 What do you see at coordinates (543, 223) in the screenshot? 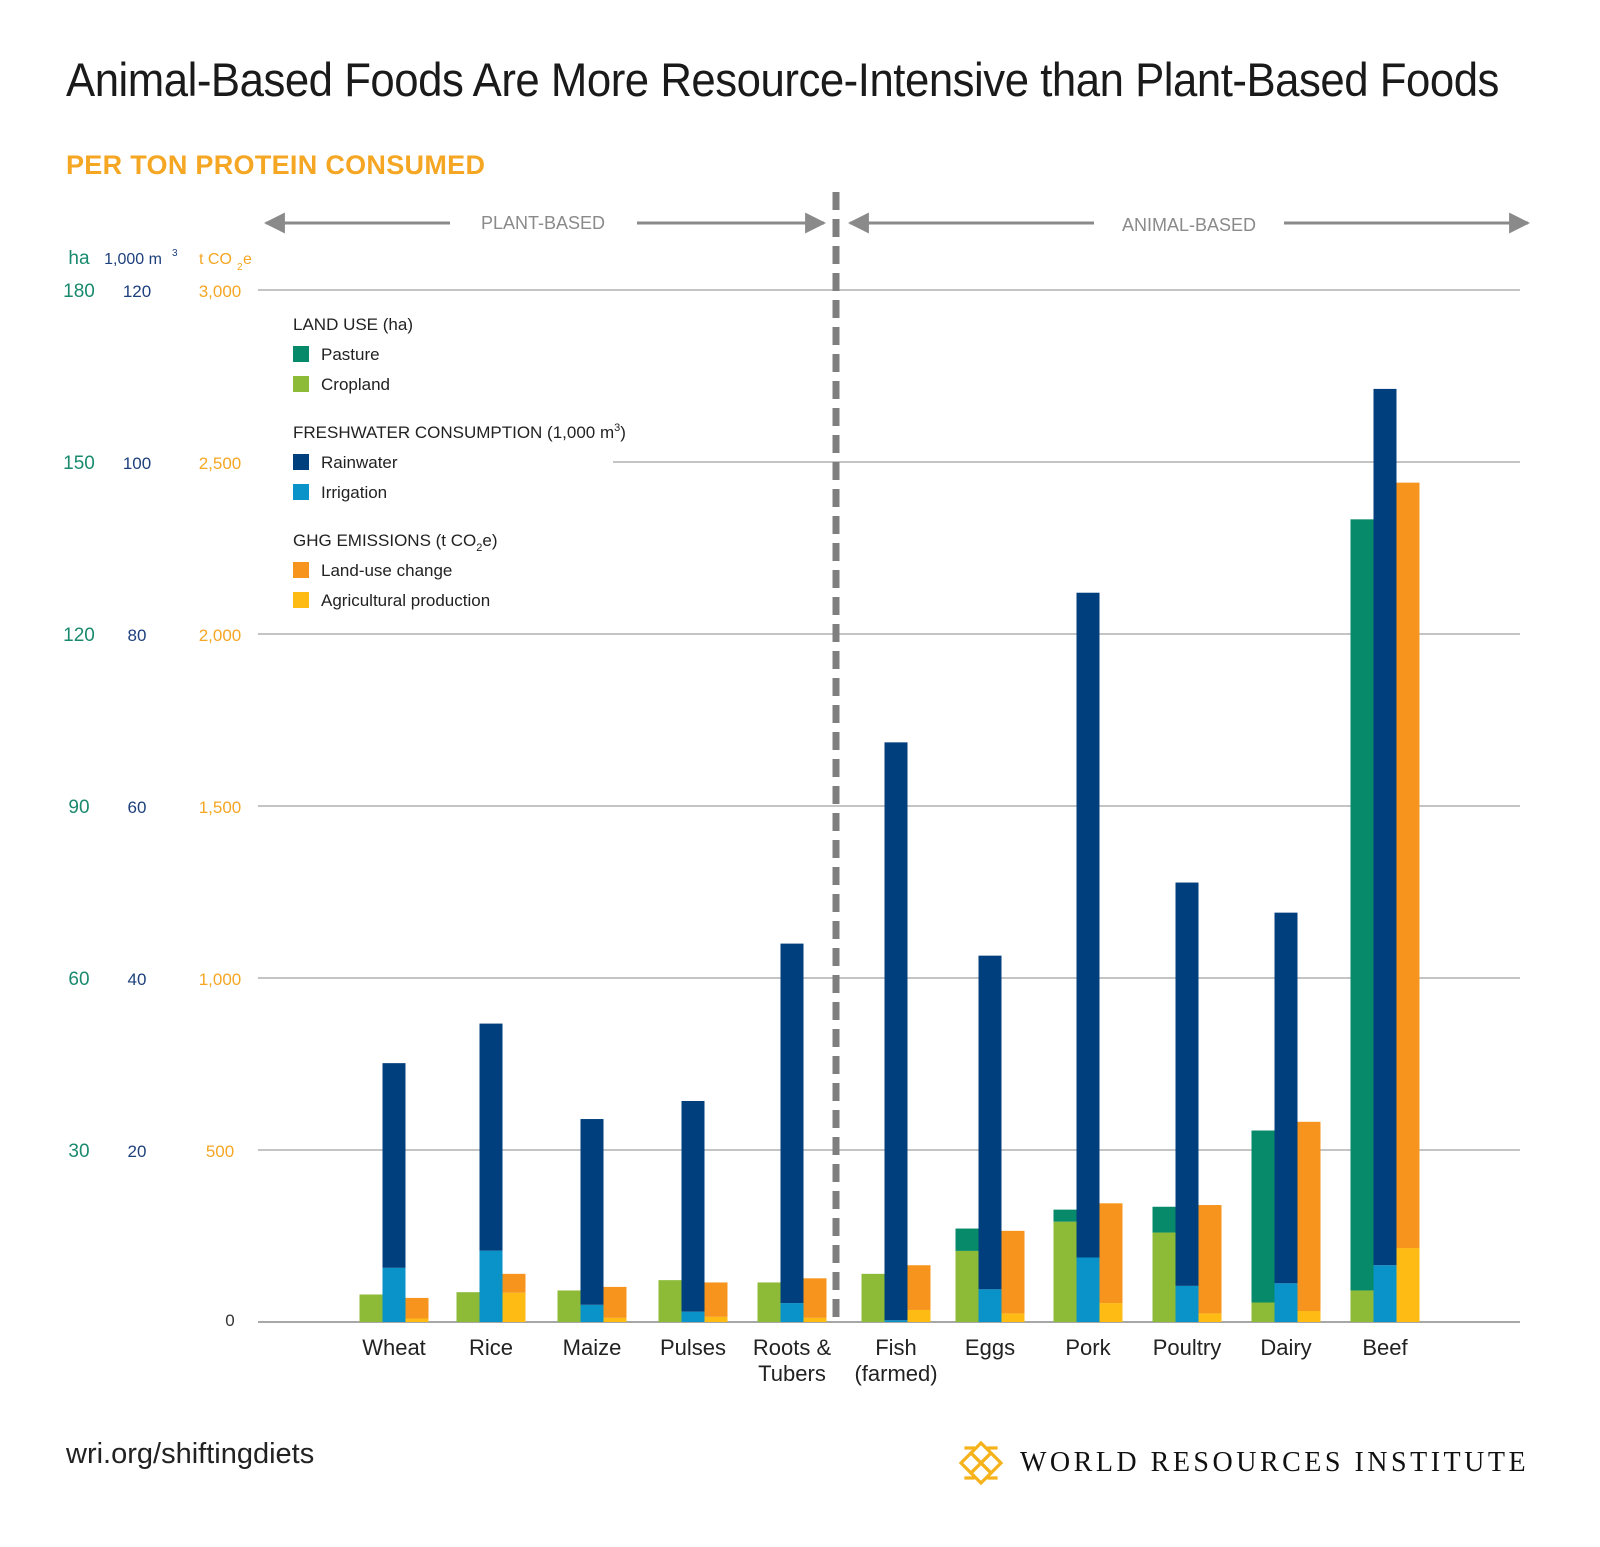
I see `group-label-plant: PLANT-BASED` at bounding box center [543, 223].